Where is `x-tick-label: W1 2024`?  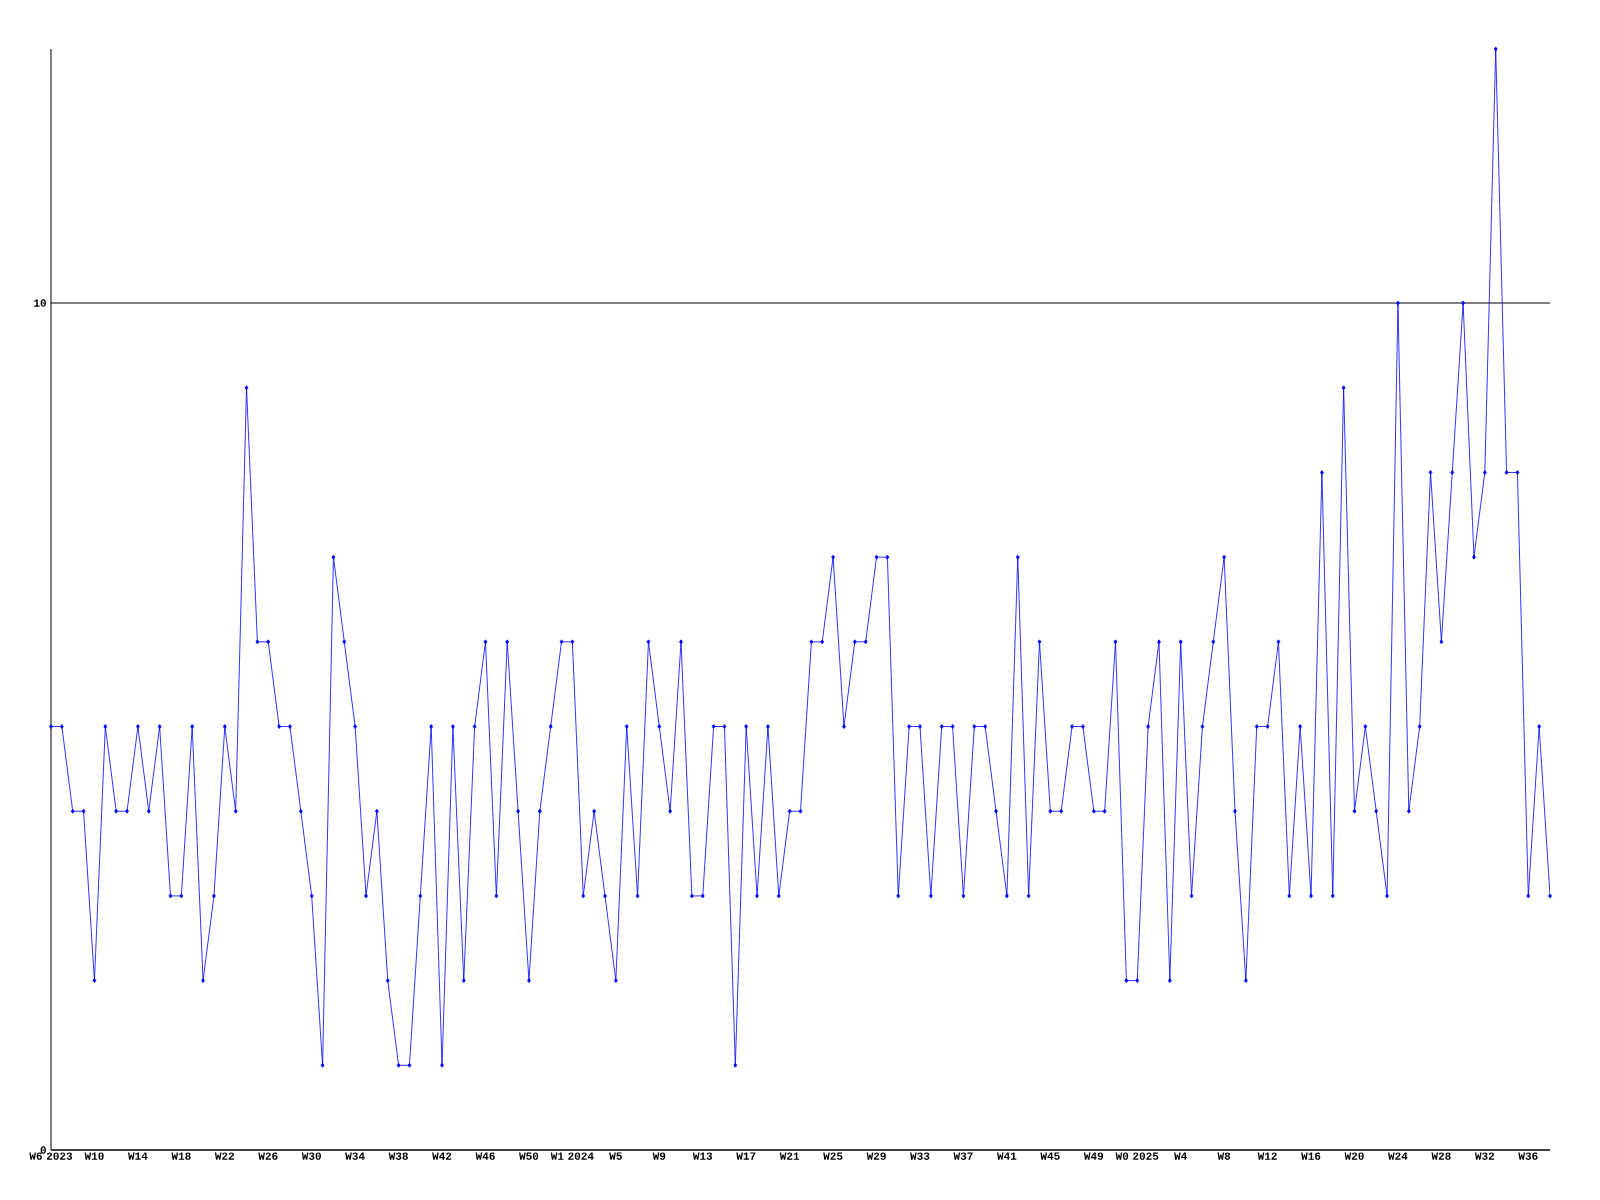
x-tick-label: W1 2024 is located at coordinates (572, 1156).